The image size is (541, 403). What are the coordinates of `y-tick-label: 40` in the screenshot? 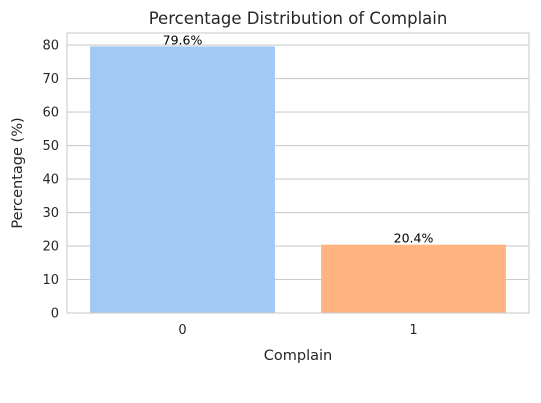 It's located at (50, 180).